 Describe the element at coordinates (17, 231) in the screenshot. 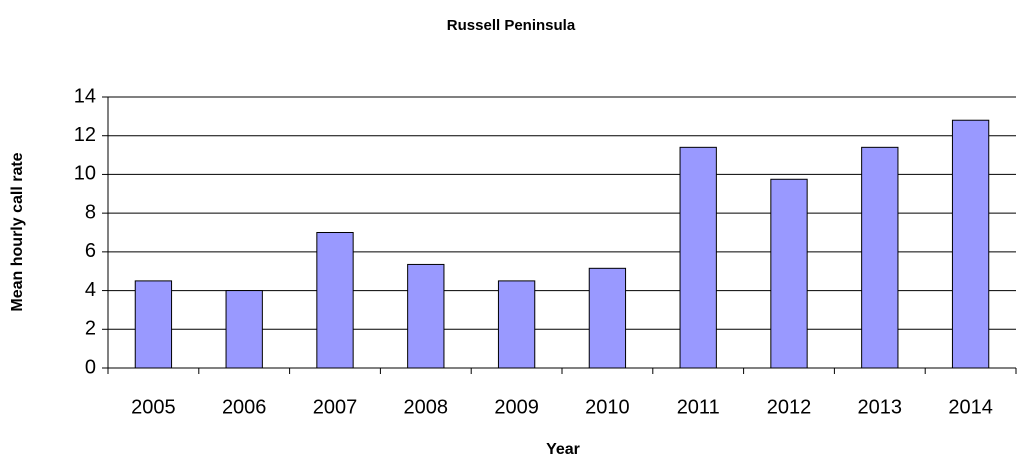

I see `y-axis-label: Mean hourly call rate` at that location.